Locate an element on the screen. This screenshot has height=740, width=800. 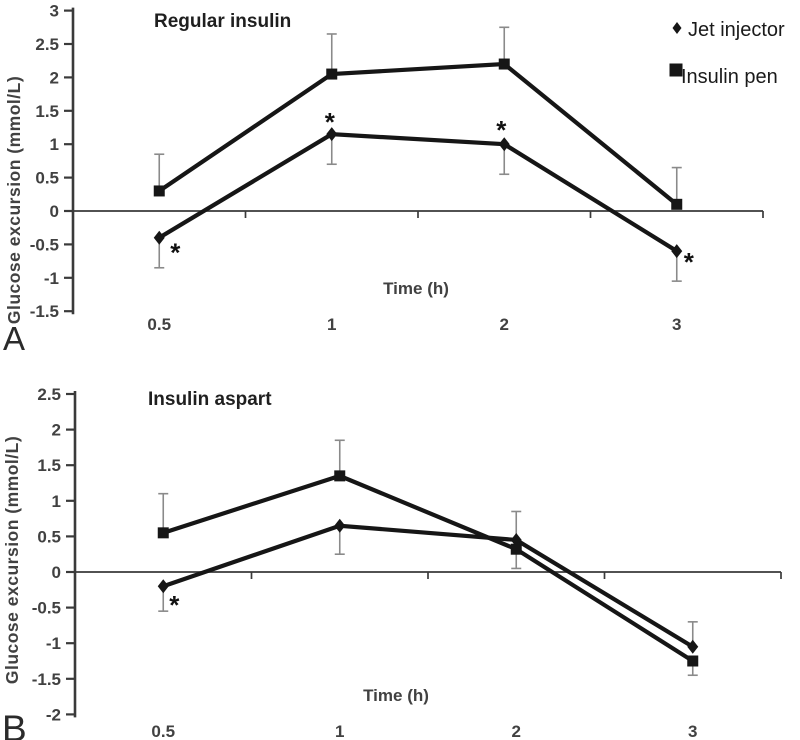
legend-item-label: Jet injector is located at coordinates (736, 30).